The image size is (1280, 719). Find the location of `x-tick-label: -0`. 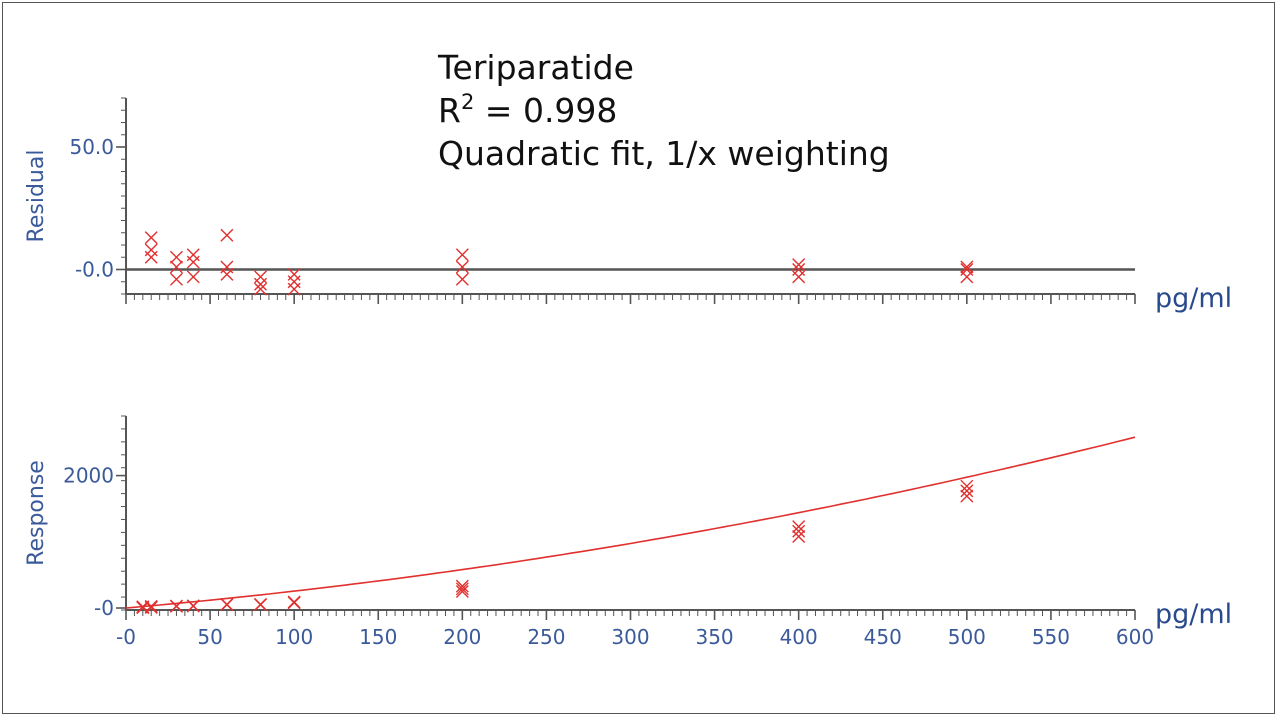

x-tick-label: -0 is located at coordinates (126, 637).